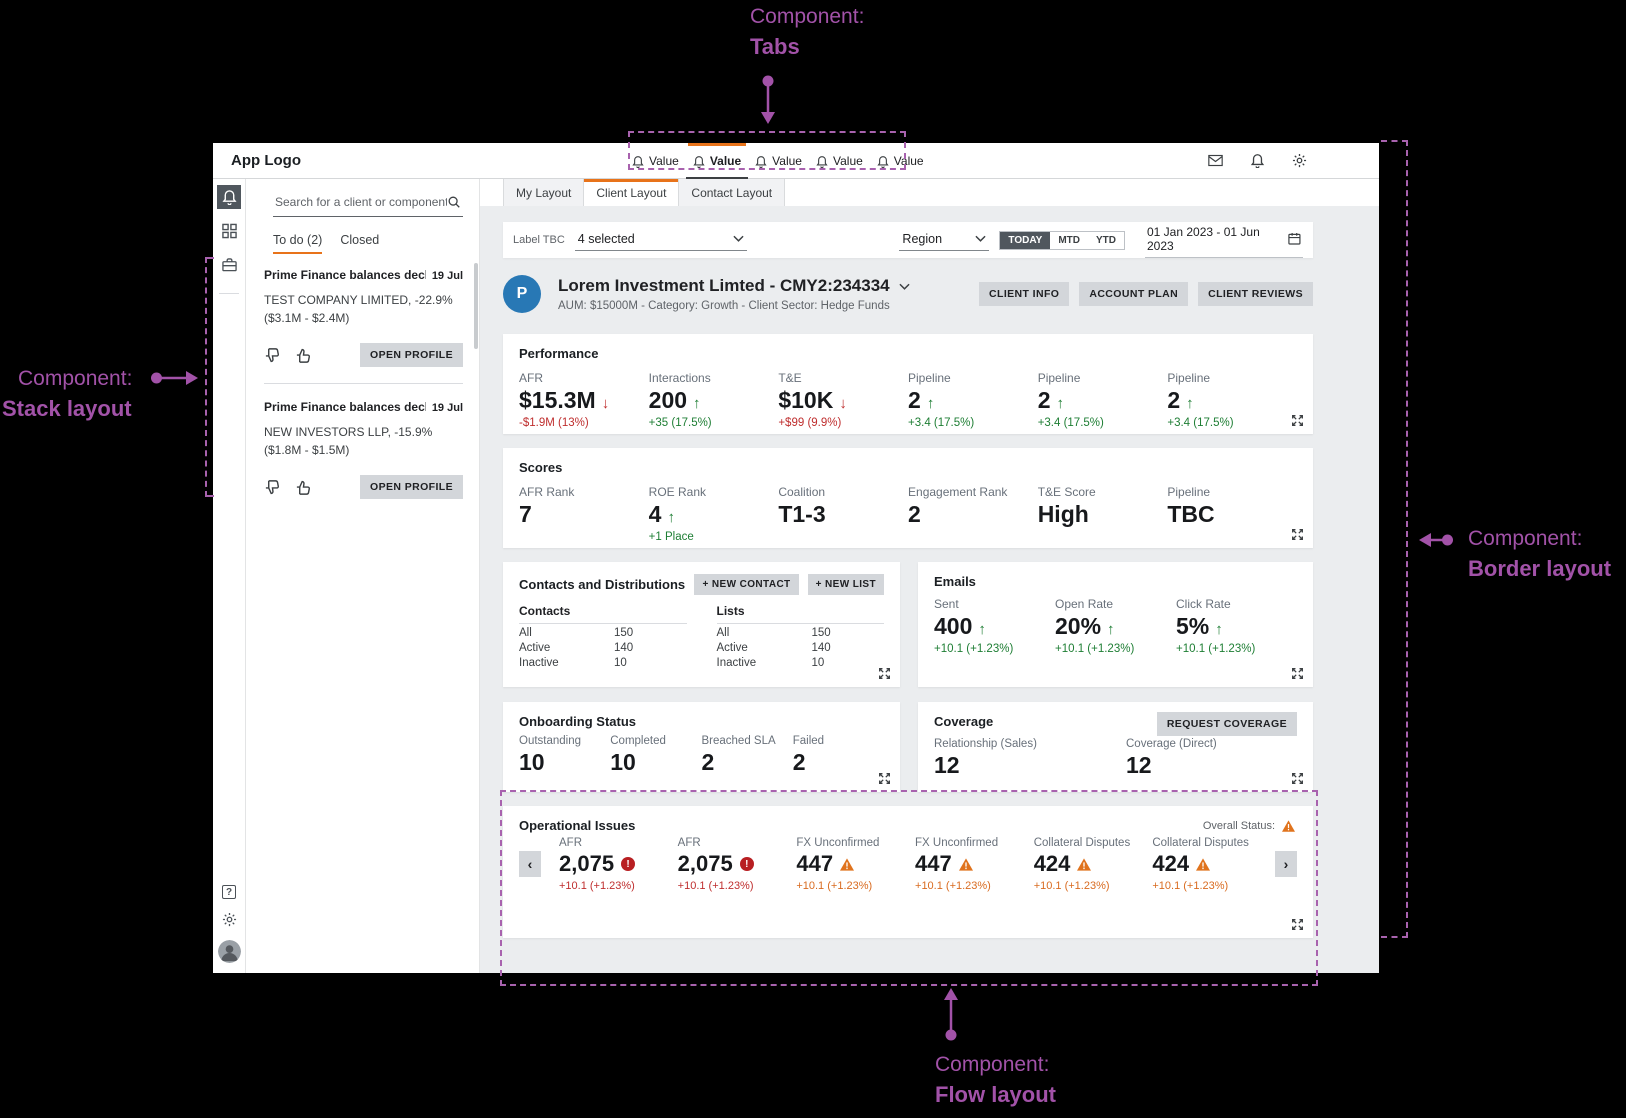 The width and height of the screenshot is (1626, 1118). Describe the element at coordinates (476, 306) in the screenshot. I see `scrollbar` at that location.